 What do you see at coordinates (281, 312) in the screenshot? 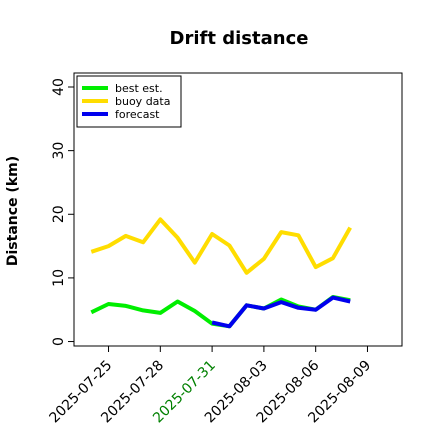
I see `series-line-forecast` at bounding box center [281, 312].